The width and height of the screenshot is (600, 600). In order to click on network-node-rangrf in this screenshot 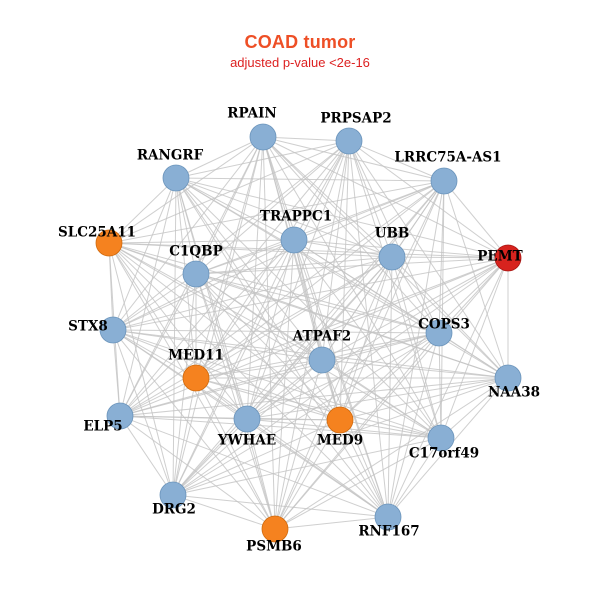, I will do `click(176, 178)`.